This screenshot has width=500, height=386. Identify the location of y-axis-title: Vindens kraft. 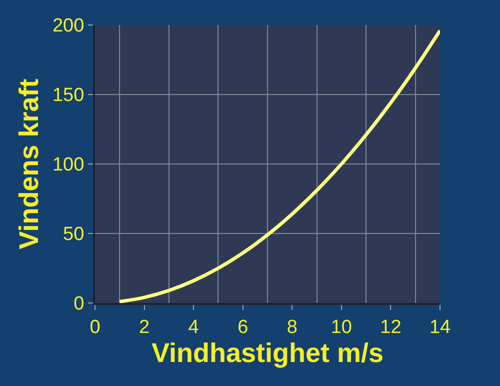
(29, 164).